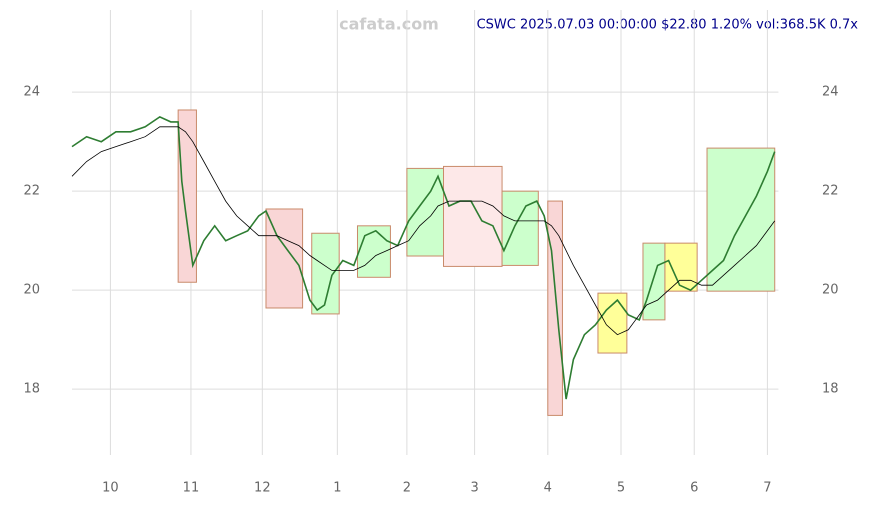  I want to click on y-tick-label: 18, so click(31, 389).